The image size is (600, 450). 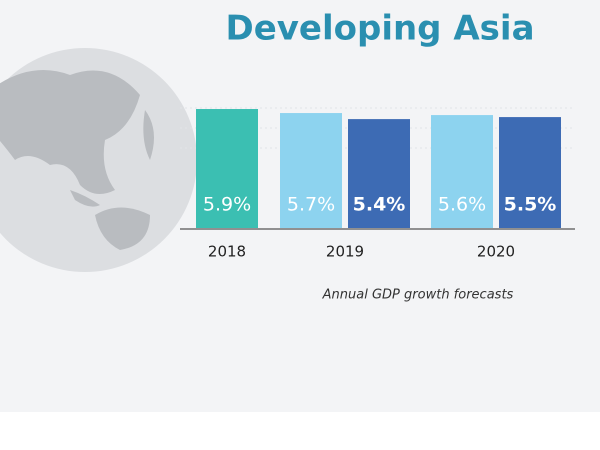 What do you see at coordinates (227, 205) in the screenshot?
I see `value-label: 5.9%` at bounding box center [227, 205].